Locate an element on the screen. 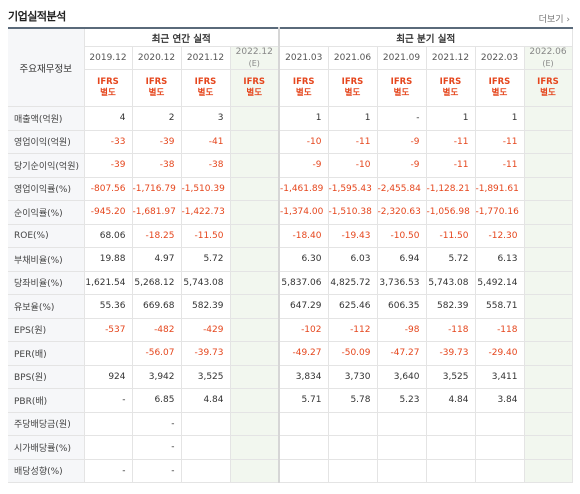 The height and width of the screenshot is (494, 580). row-label: 당좌비율(%) is located at coordinates (46, 283).